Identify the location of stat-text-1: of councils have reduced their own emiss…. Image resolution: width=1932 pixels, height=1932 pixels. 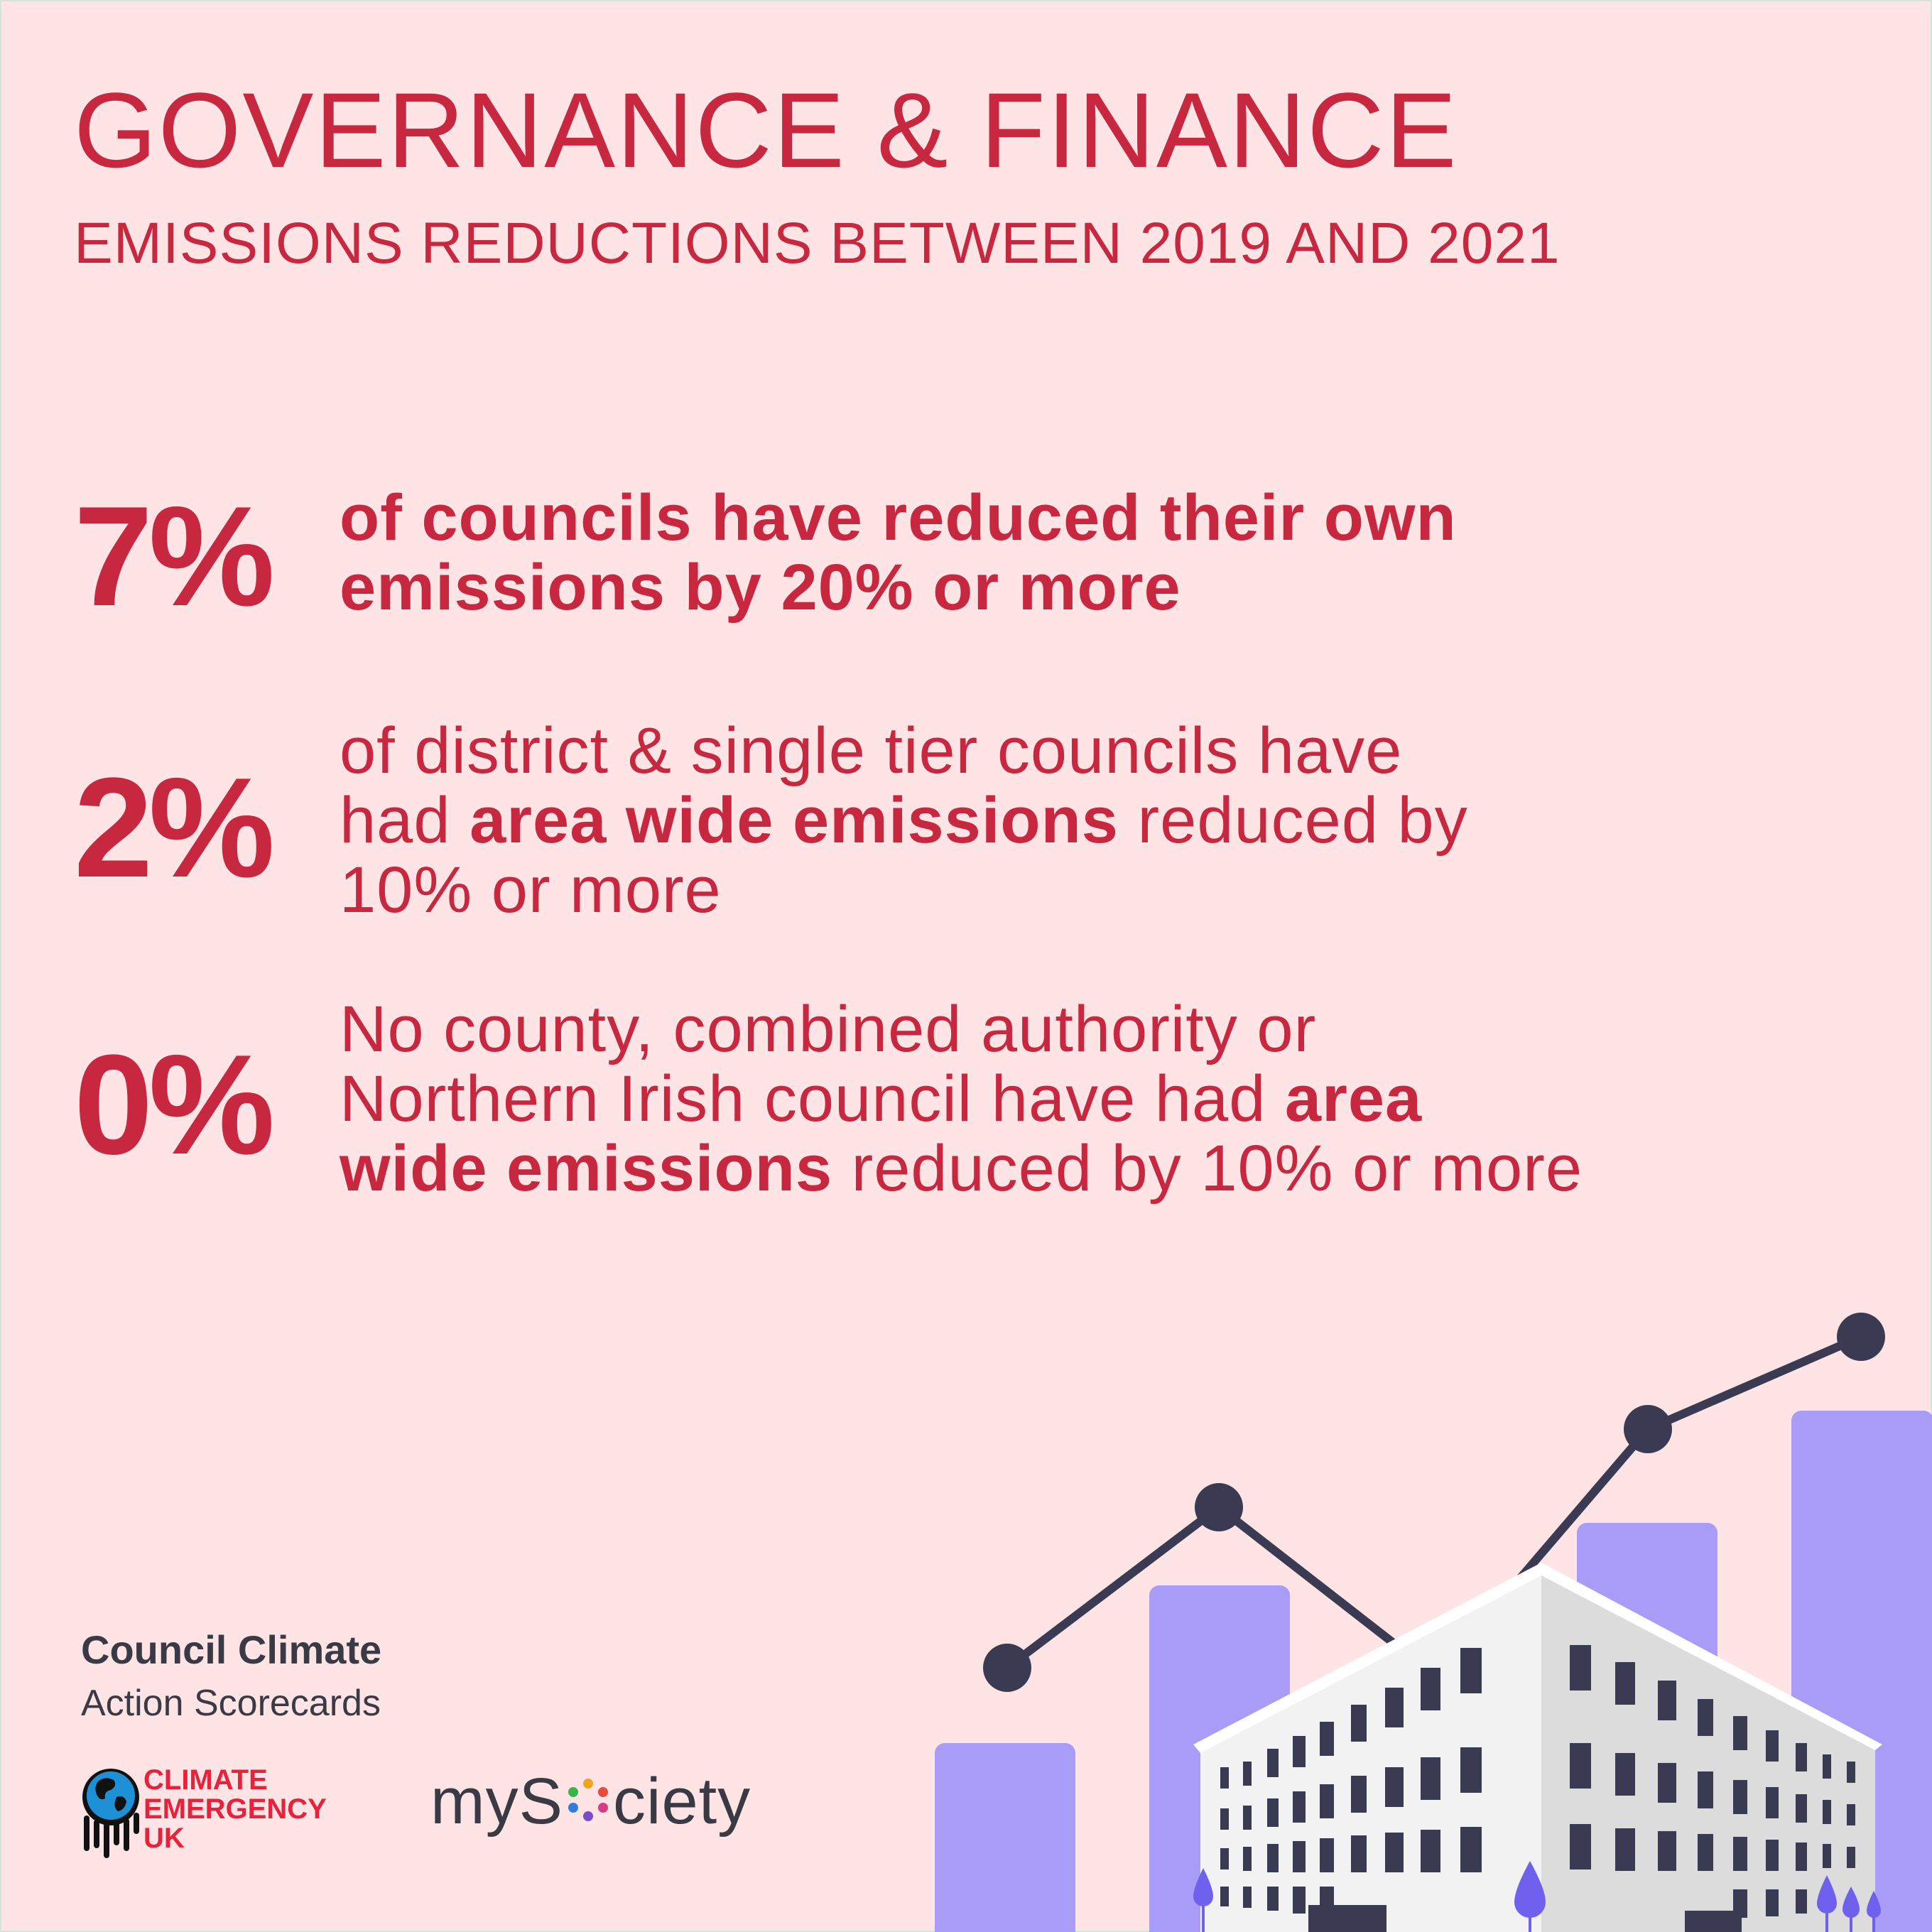
(1104, 552).